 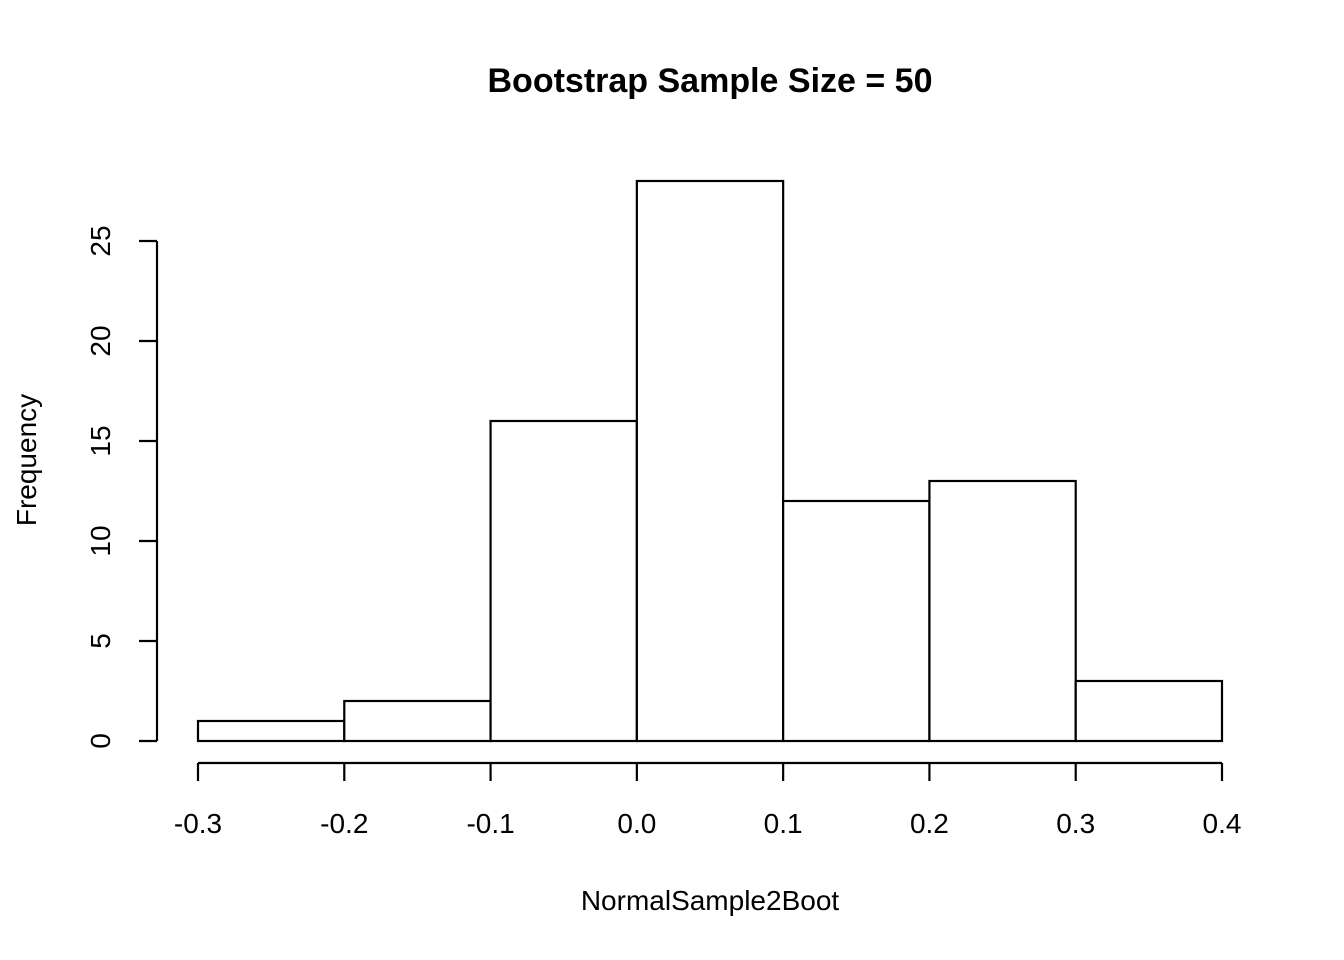 I want to click on y-axis: 0 5 10 15 20 25, so click(x=122, y=487).